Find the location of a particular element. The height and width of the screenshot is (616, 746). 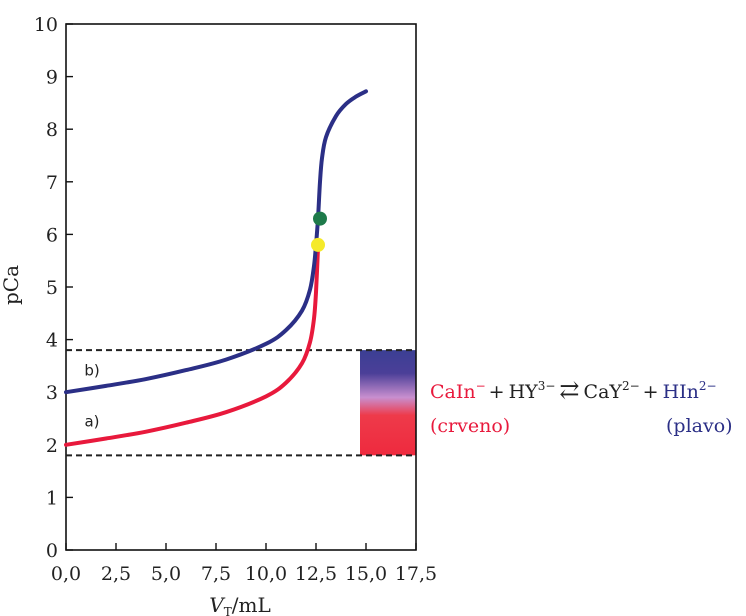

y-tick-label: 9 is located at coordinates (52, 78).